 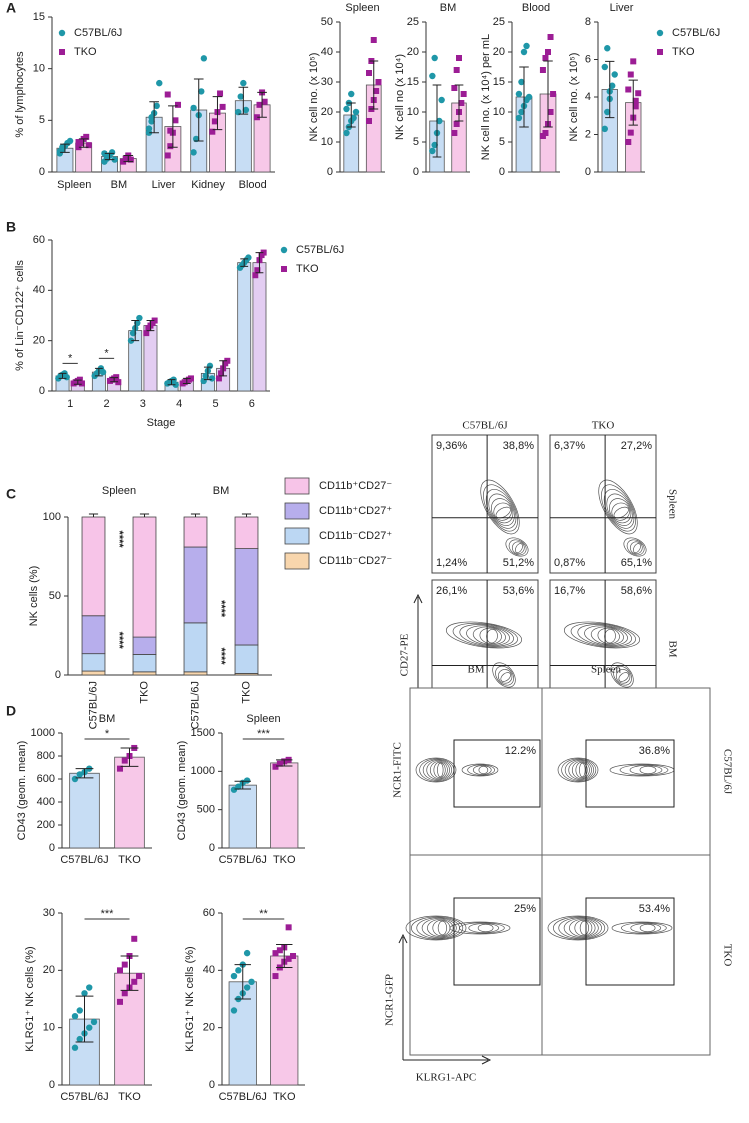 What do you see at coordinates (518, 446) in the screenshot?
I see `quadrant-label: 38,8%` at bounding box center [518, 446].